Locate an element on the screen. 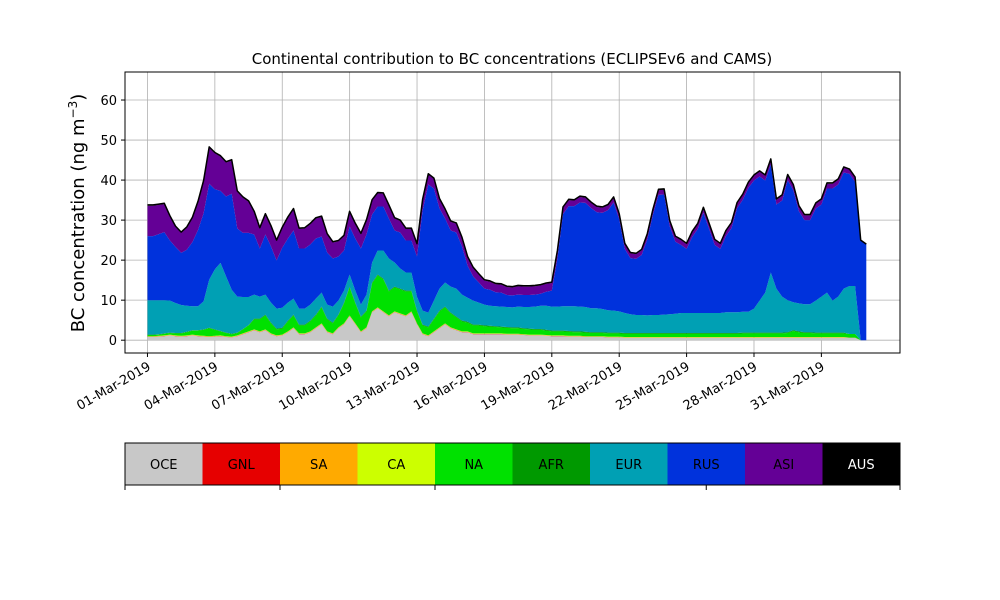 This screenshot has width=1000, height=600. colorbar-swatch-ca is located at coordinates (396, 464).